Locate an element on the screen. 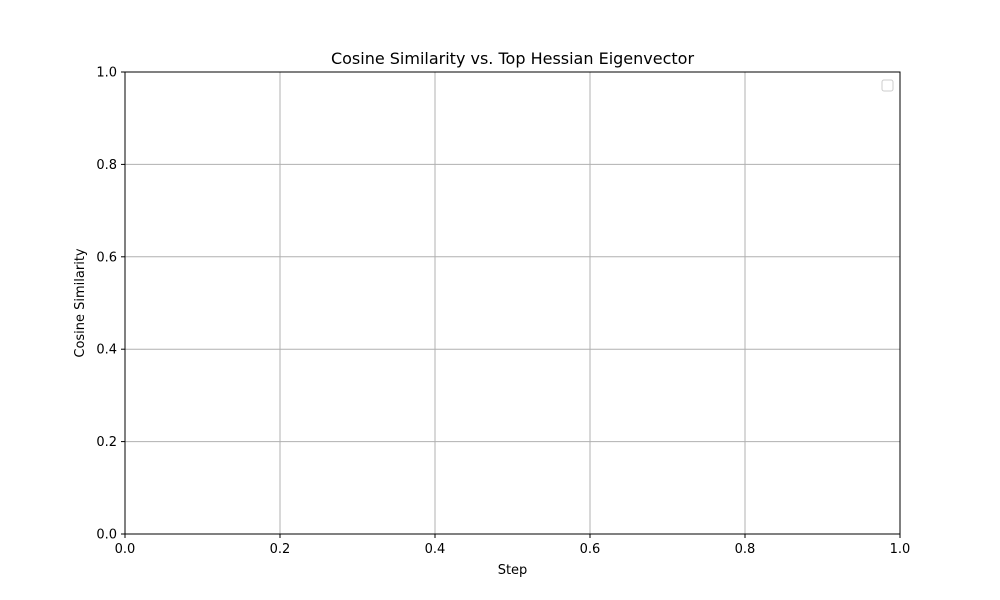  y-tick-label: 0.4 is located at coordinates (106, 350).